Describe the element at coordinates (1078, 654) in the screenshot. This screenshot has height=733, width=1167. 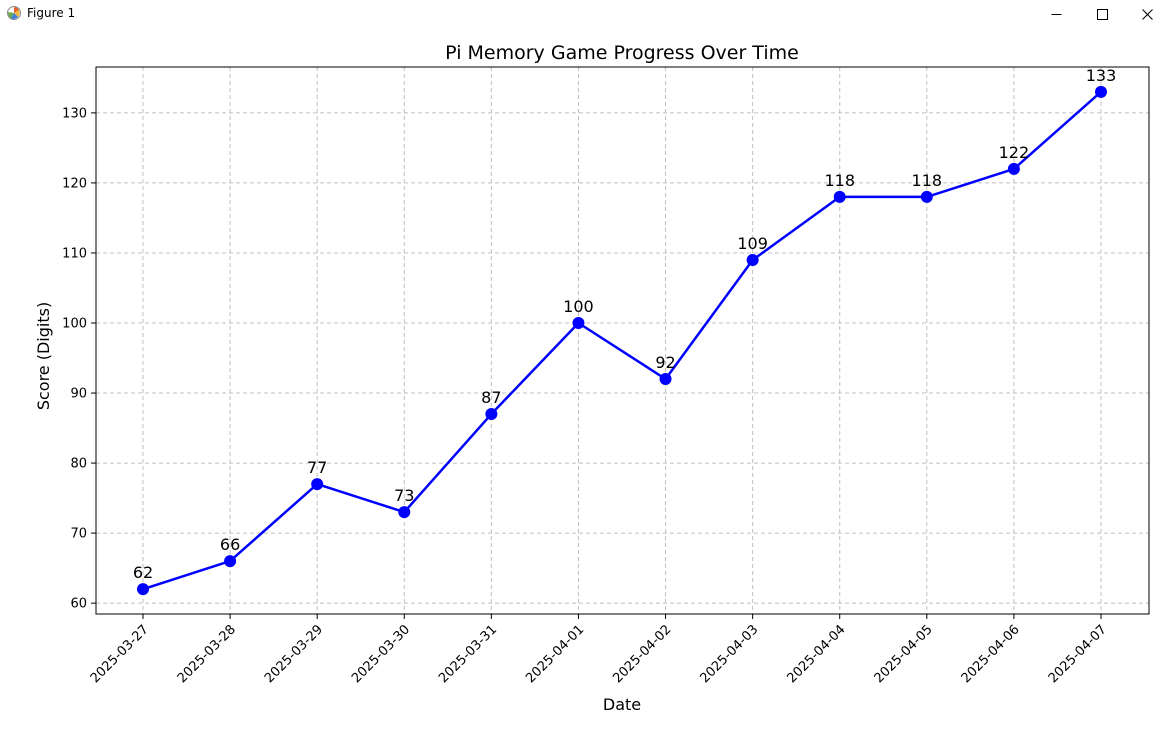
I see `x-tick-label: 2025-04-07` at that location.